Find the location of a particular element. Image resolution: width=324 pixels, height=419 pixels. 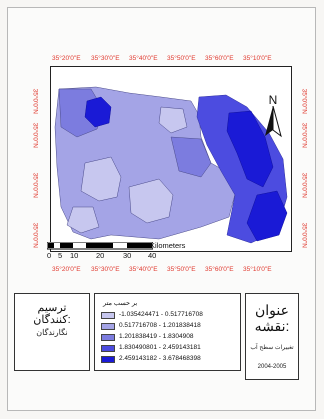

legend-label: 1.201838419 - 1.8304908 is located at coordinates (156, 336).